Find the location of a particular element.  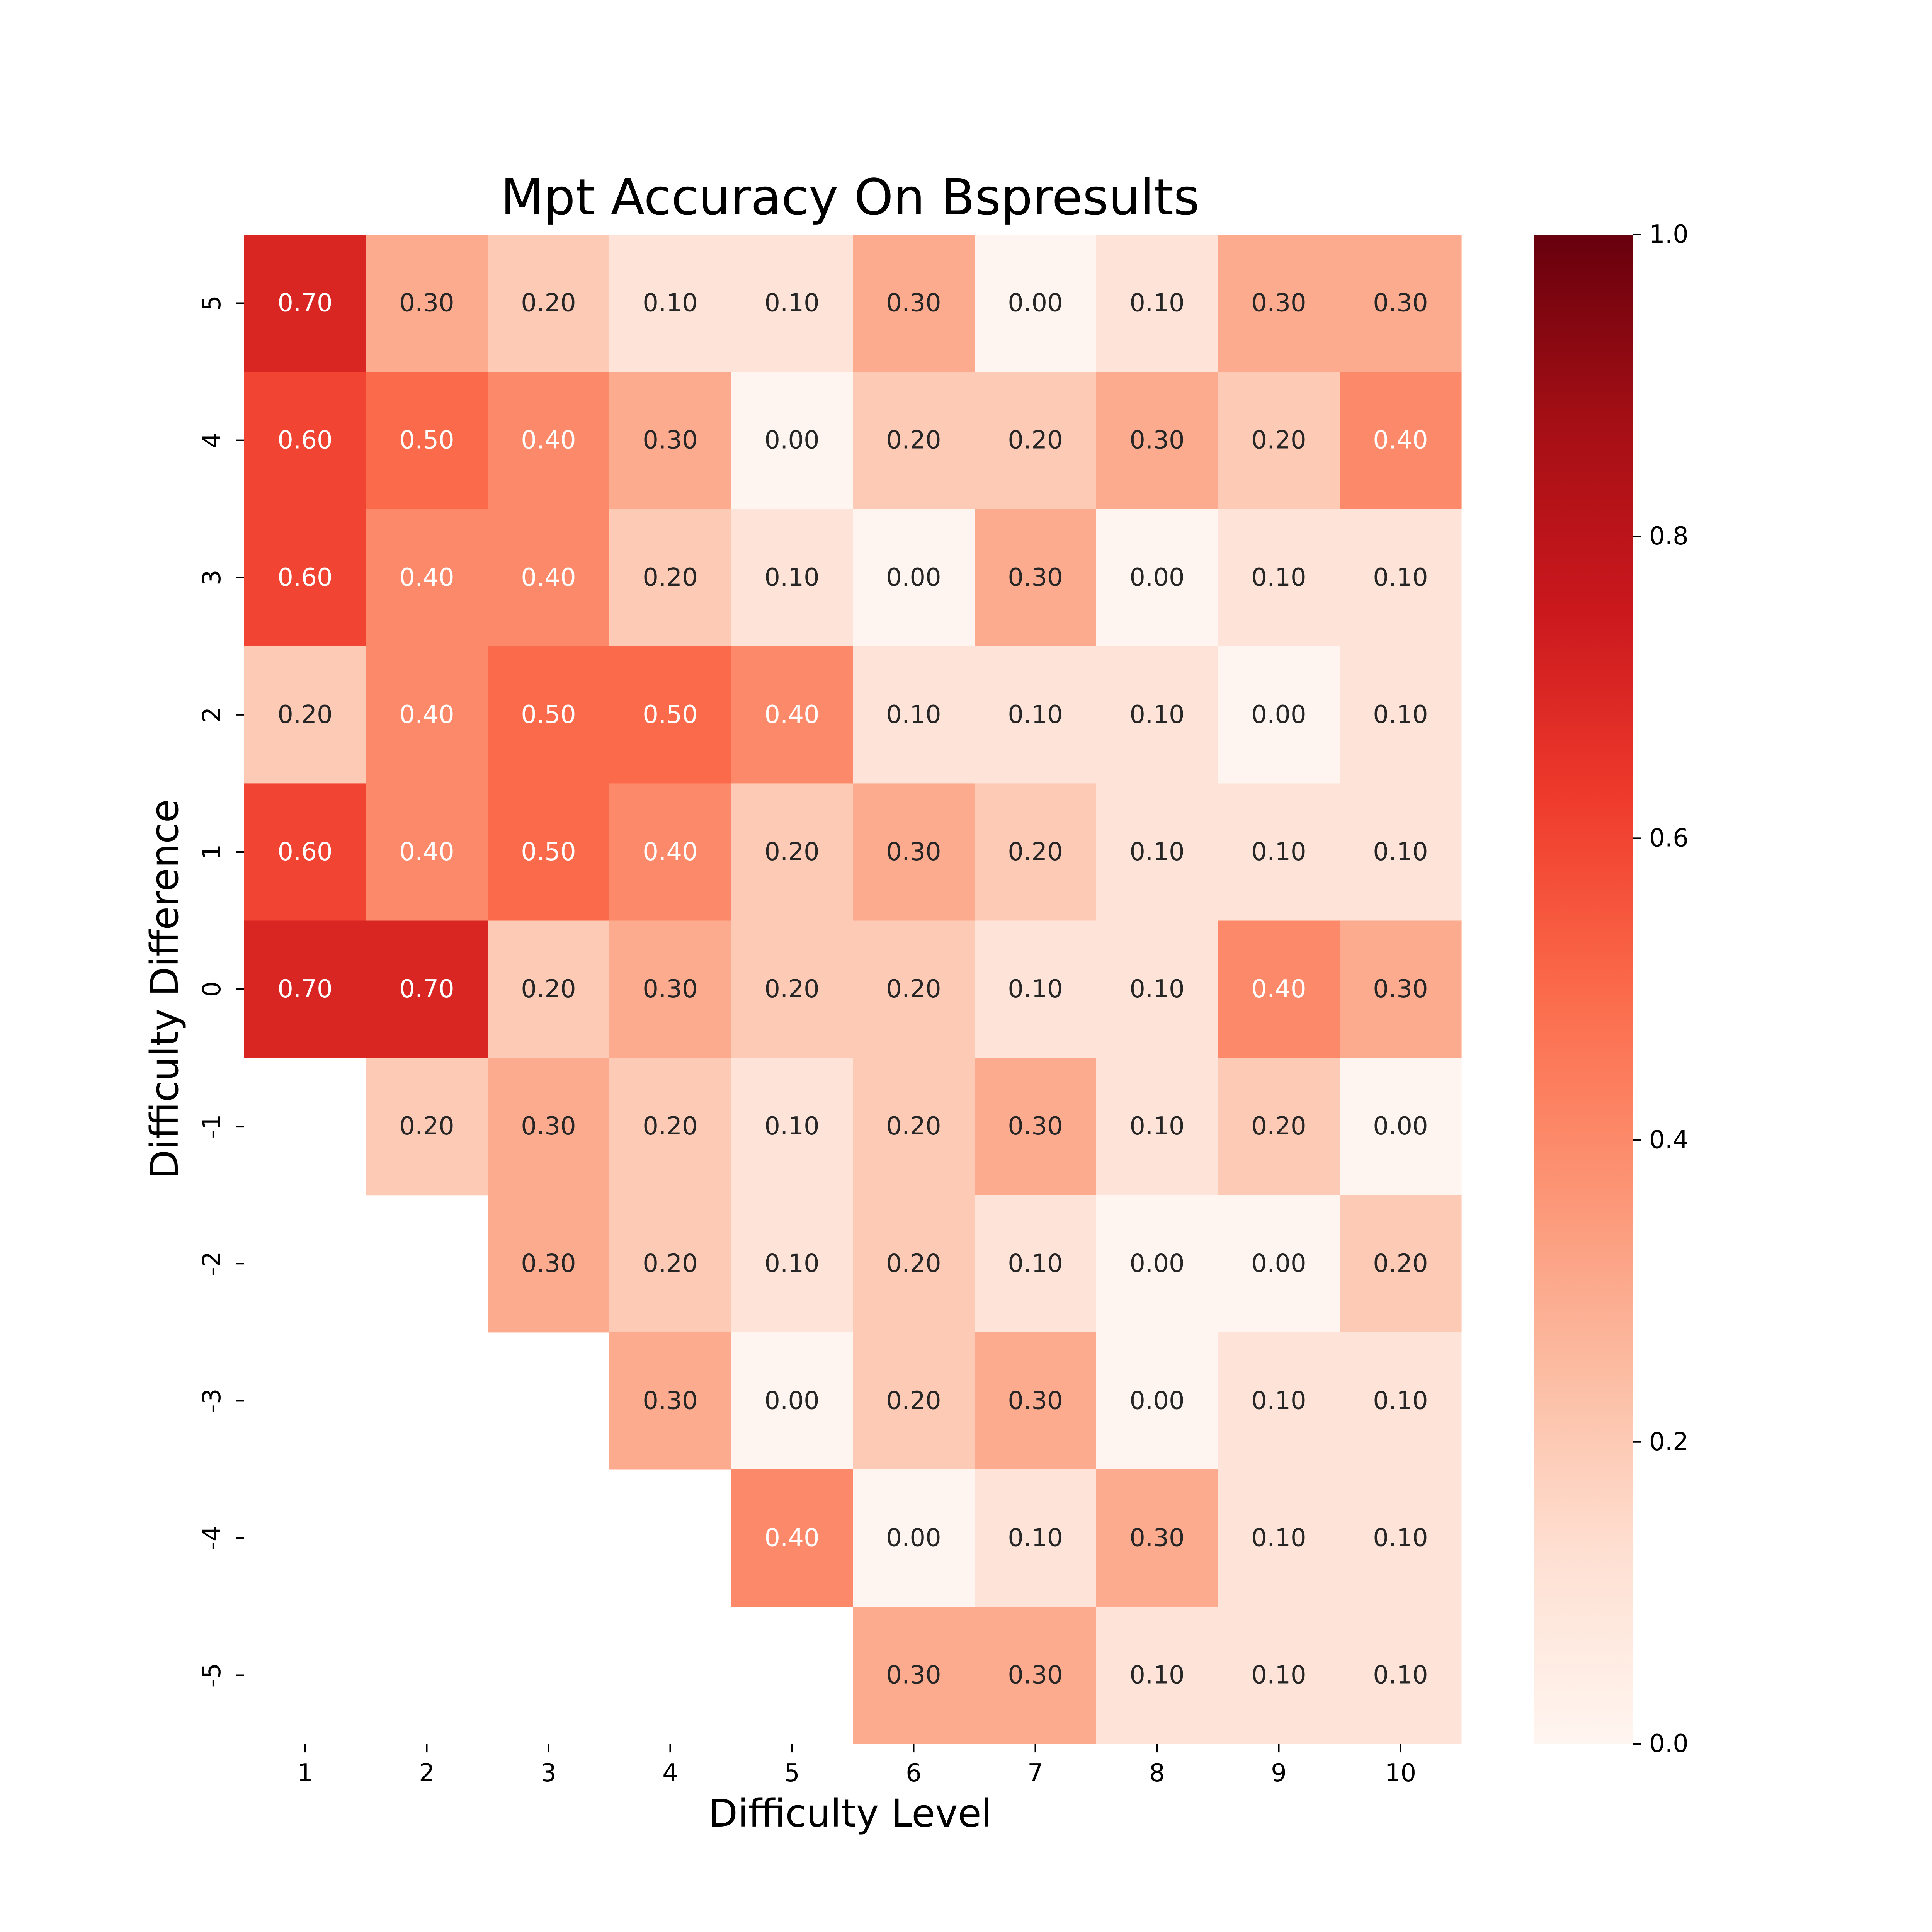

colorbar-tick-label: 0.4 is located at coordinates (1669, 1141).